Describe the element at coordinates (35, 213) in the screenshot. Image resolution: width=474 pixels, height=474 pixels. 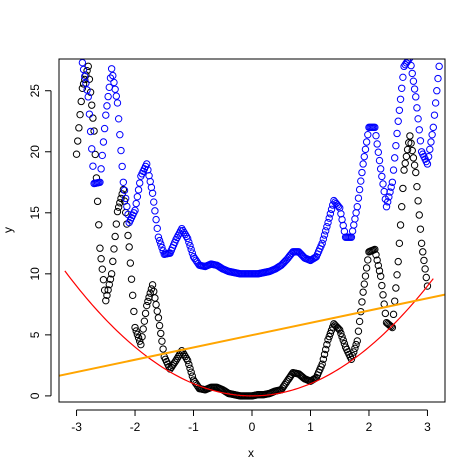
I see `y-tick-label: 15` at that location.